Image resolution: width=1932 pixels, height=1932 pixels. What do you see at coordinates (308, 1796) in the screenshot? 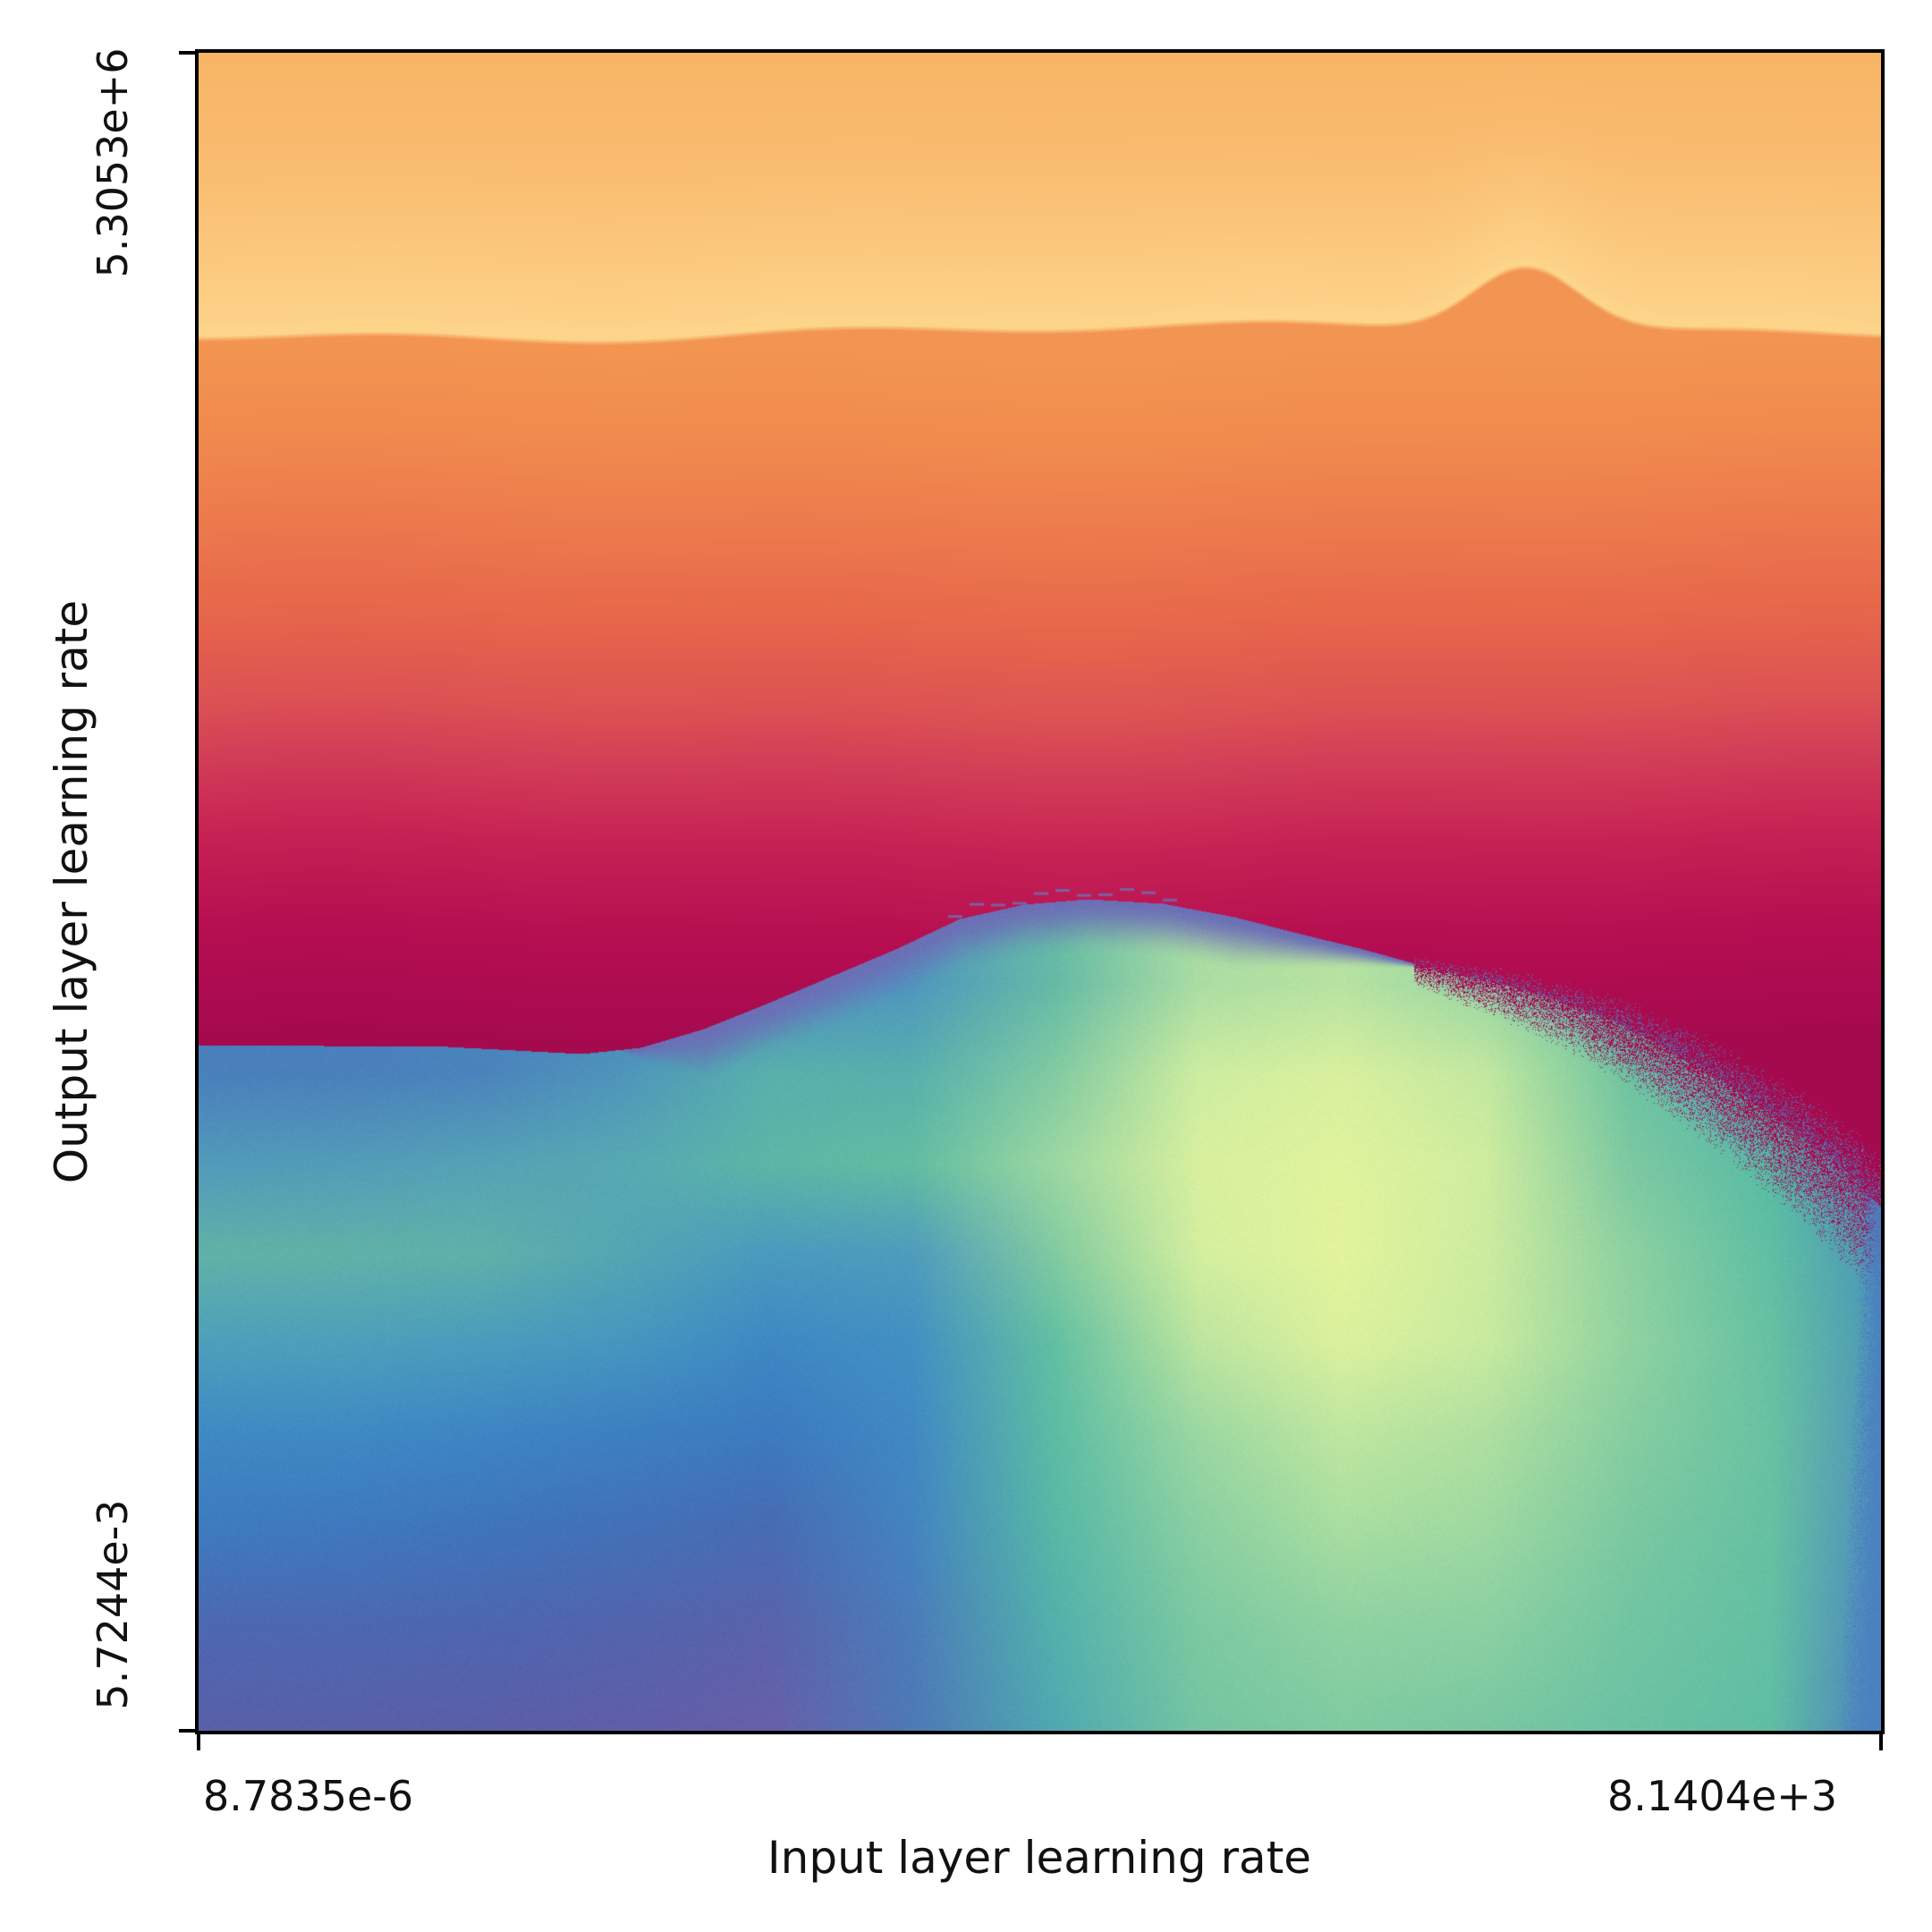
I see `x-tick-label-left: 8.7835e-6` at bounding box center [308, 1796].